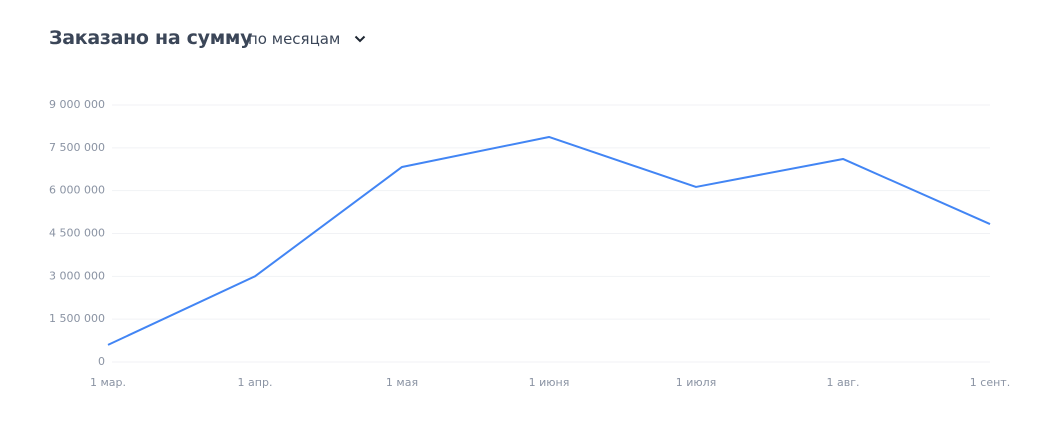 This screenshot has height=435, width=1041. I want to click on y-tick-label: 3 000 000, so click(77, 275).